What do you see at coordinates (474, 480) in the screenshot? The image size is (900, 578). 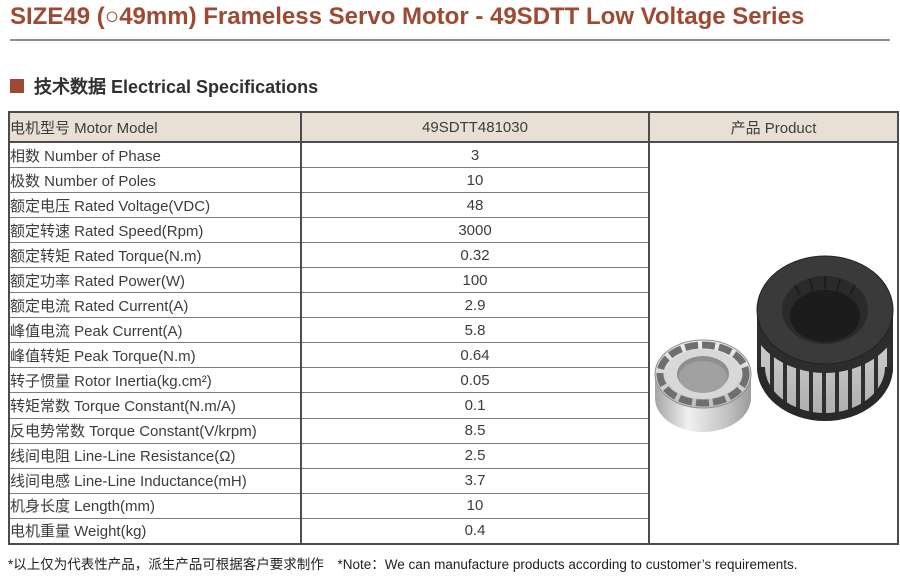 I see `spec-value: 3.7` at bounding box center [474, 480].